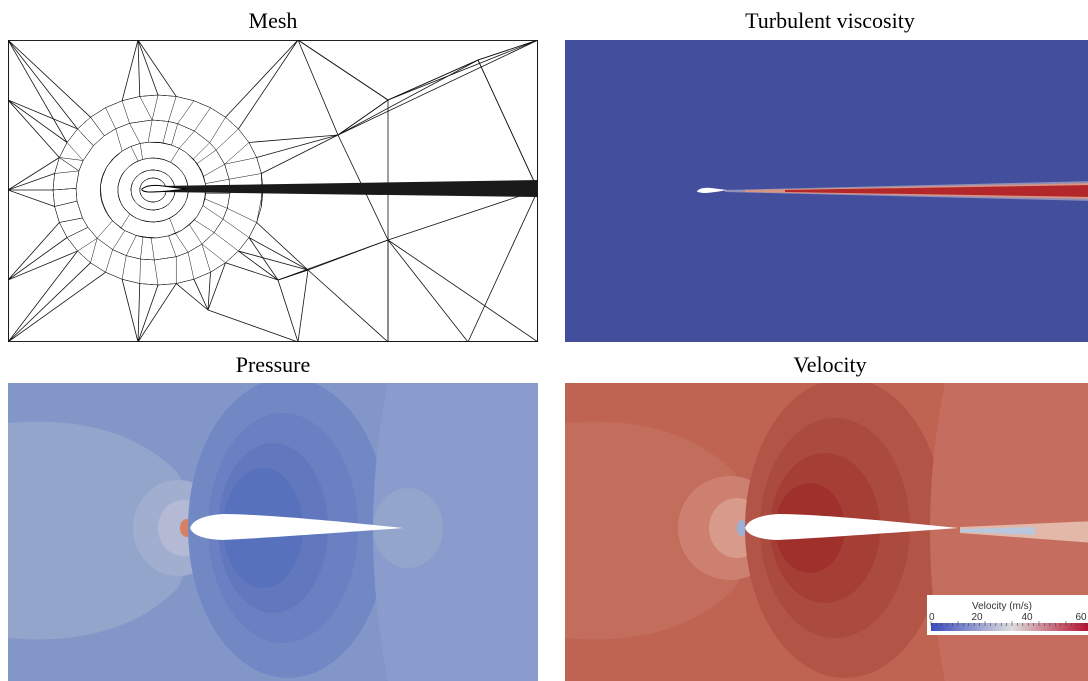 This screenshot has width=1088, height=681. Describe the element at coordinates (408, 528) in the screenshot. I see `pressure-contour-trailing` at that location.